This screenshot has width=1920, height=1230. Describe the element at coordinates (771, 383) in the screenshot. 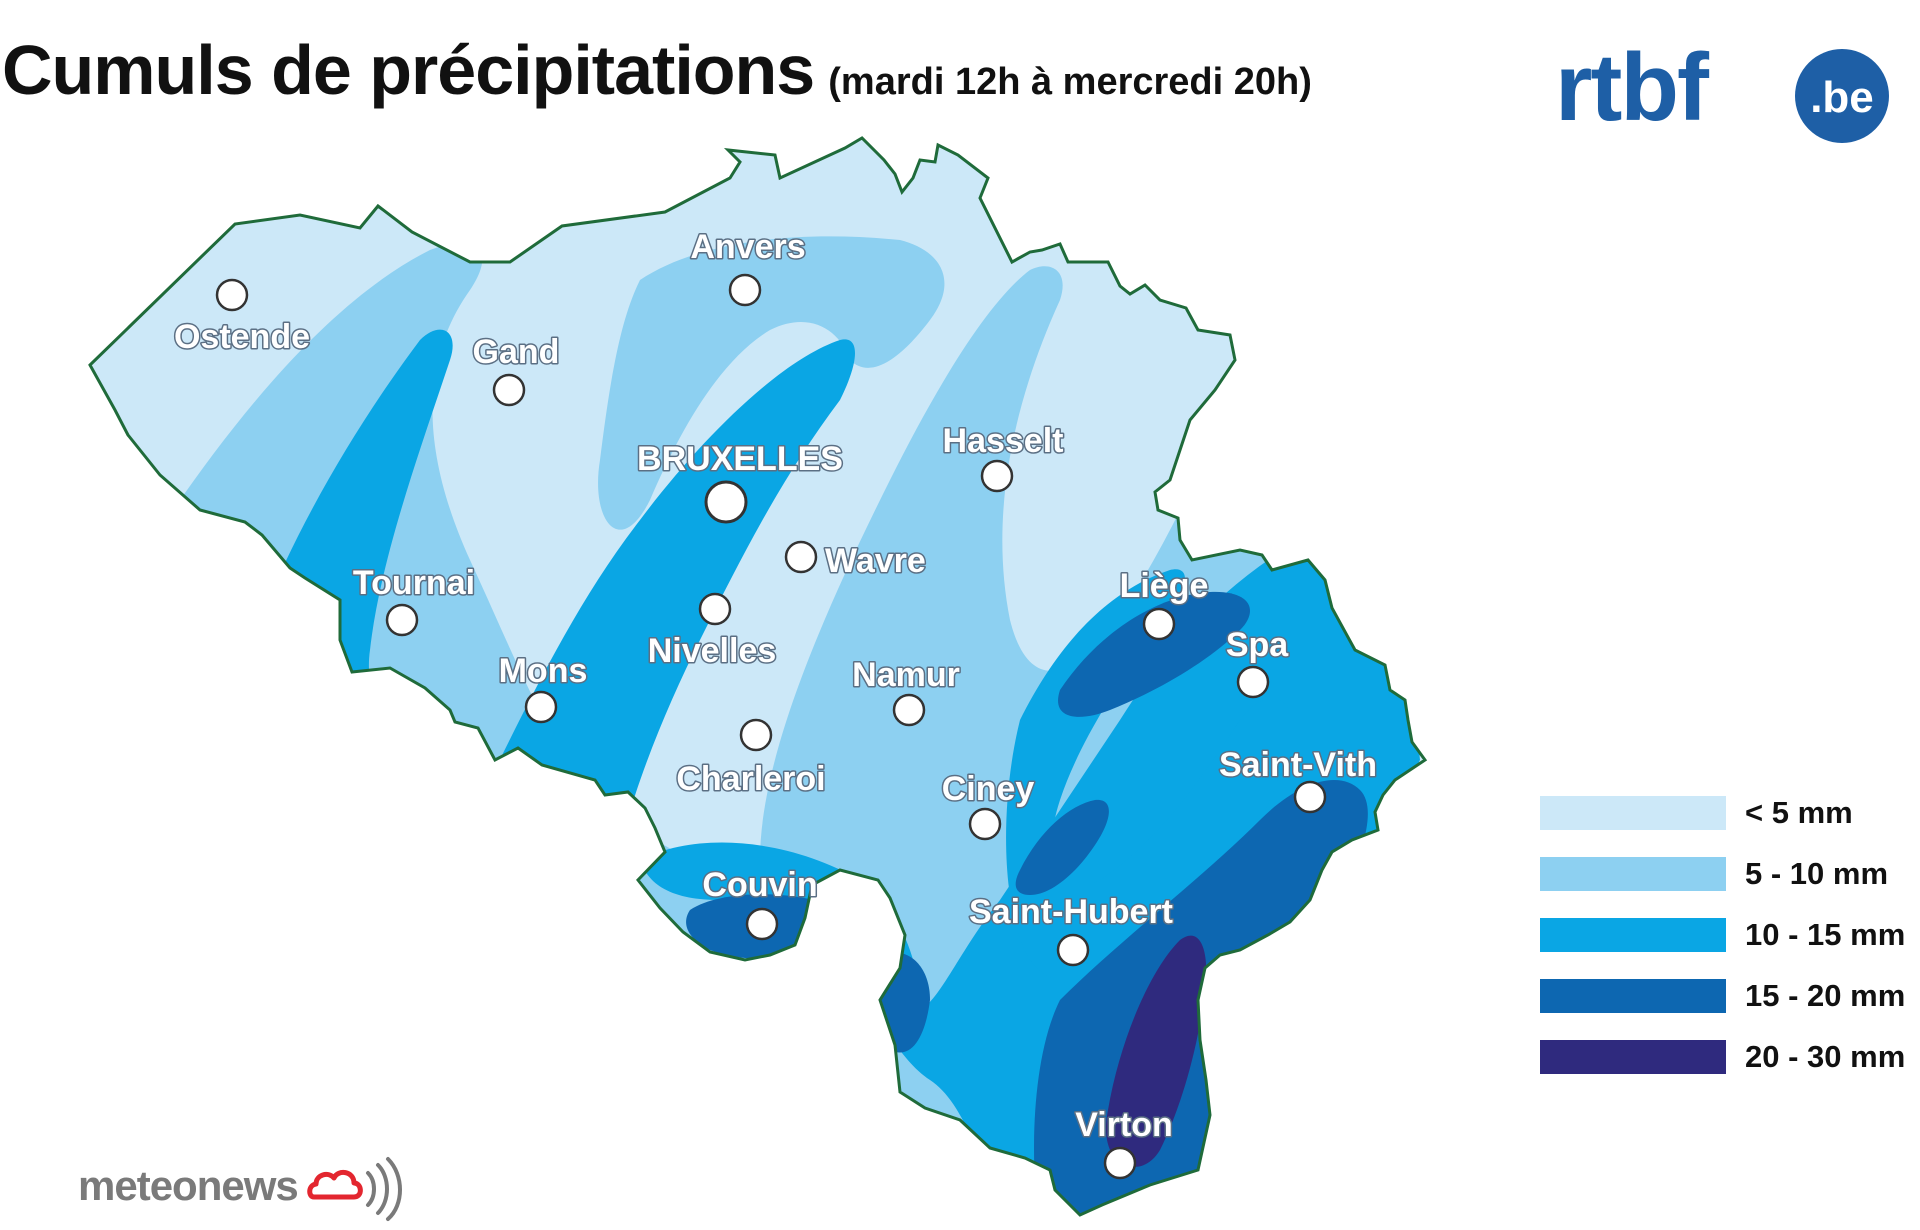

I see `zone-5-10-north` at that location.